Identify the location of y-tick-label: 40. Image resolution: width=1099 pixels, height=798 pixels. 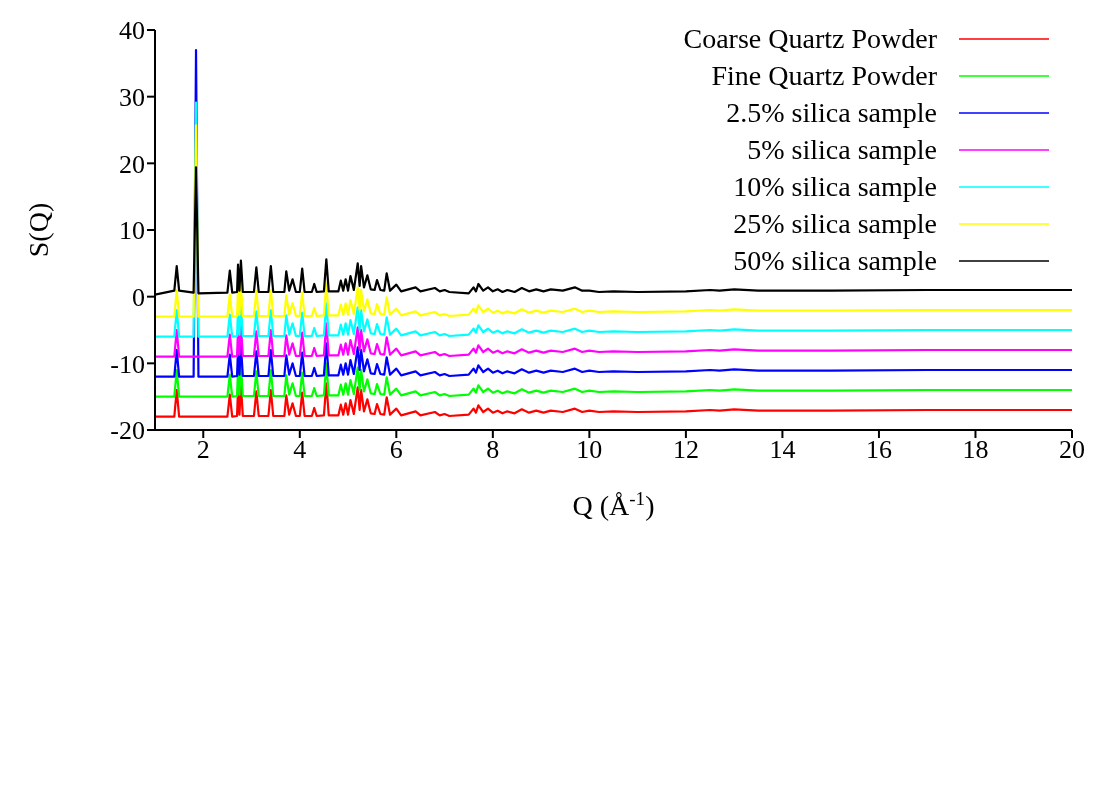
(132, 31).